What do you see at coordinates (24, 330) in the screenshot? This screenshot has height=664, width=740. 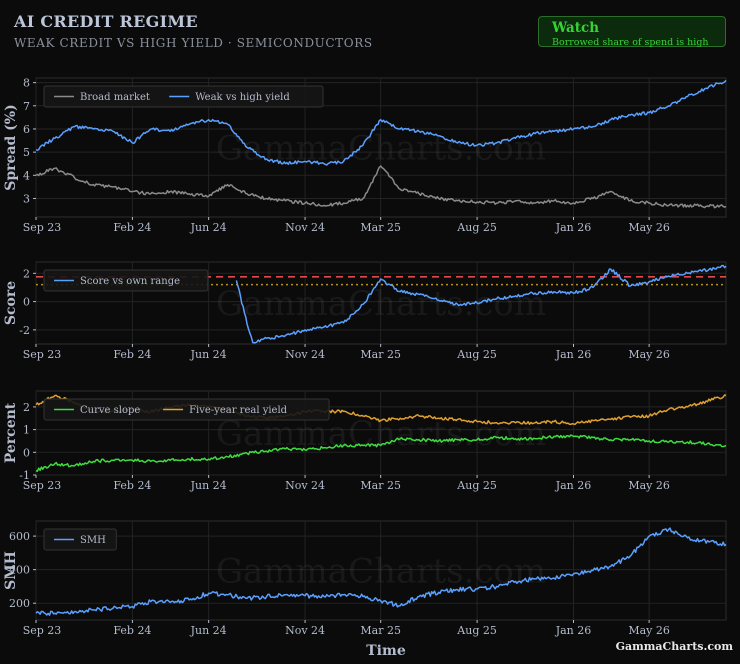 I see `y-tick-label: -2` at bounding box center [24, 330].